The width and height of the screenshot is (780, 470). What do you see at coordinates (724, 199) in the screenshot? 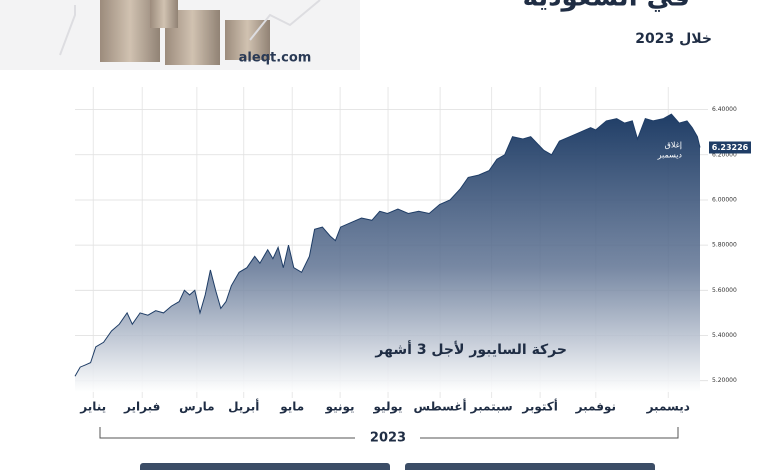
I see `y-tick-label: 6.00000` at bounding box center [724, 199].